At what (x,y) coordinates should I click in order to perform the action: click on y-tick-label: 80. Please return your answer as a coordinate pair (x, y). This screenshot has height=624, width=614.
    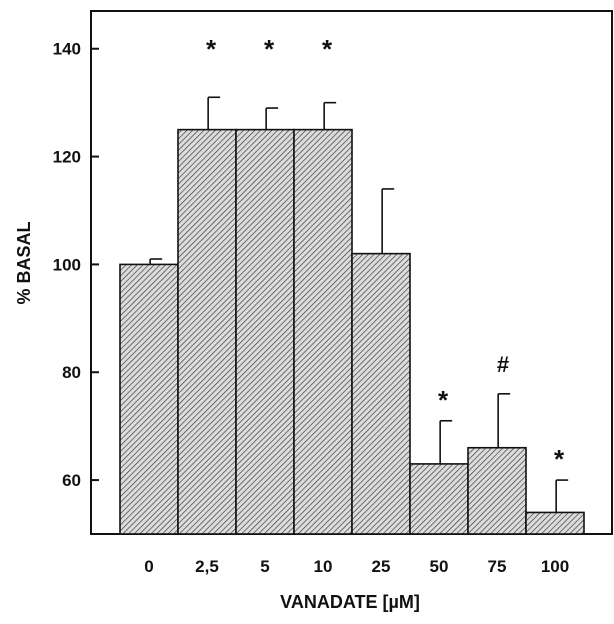
    Looking at the image, I should click on (71, 372).